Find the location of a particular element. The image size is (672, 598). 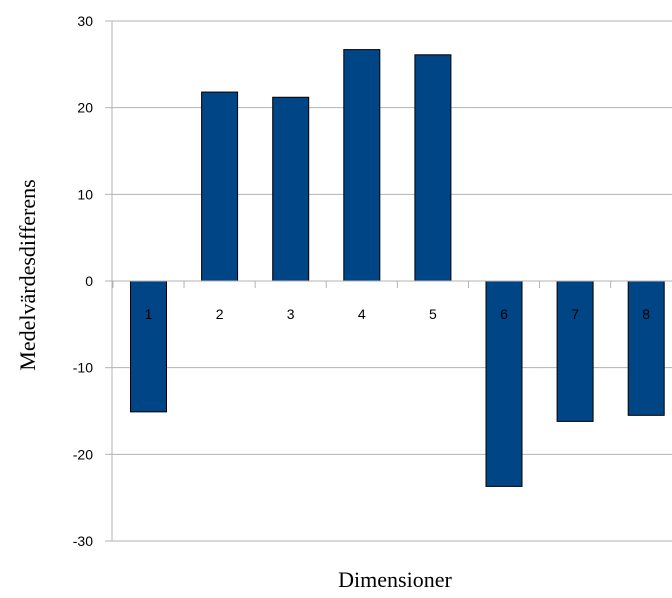

x-tick-label: 1 is located at coordinates (149, 314).